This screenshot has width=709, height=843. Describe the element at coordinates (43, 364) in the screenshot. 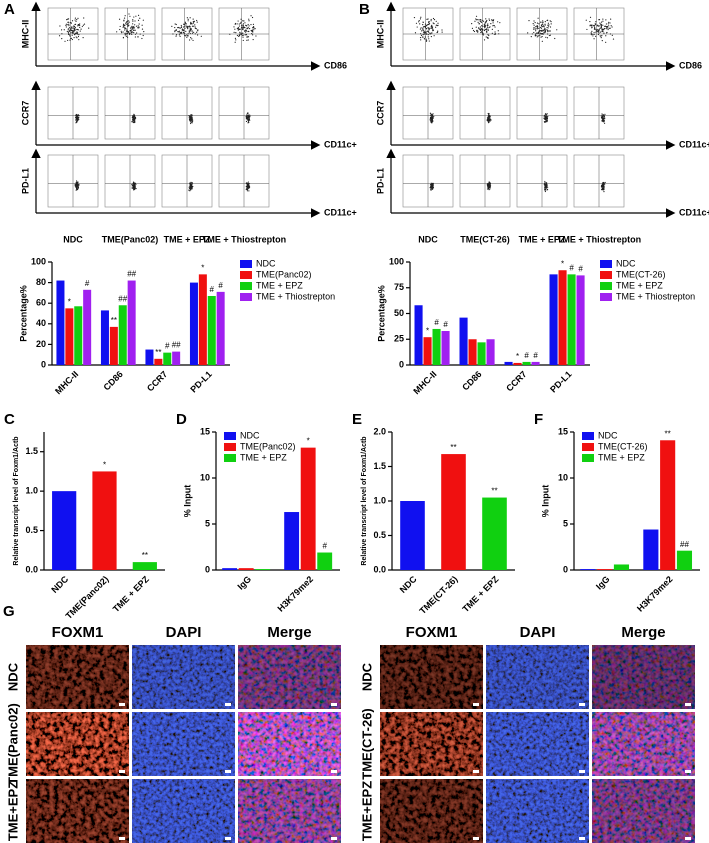

I see `y-tick-label: 0` at that location.